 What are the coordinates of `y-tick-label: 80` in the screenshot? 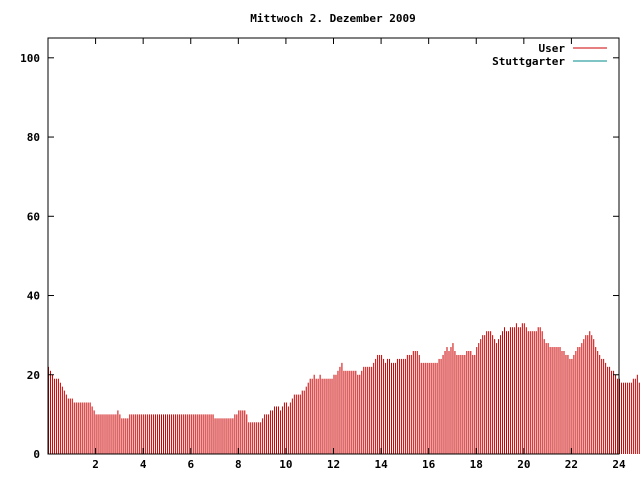 It's located at (33, 137).